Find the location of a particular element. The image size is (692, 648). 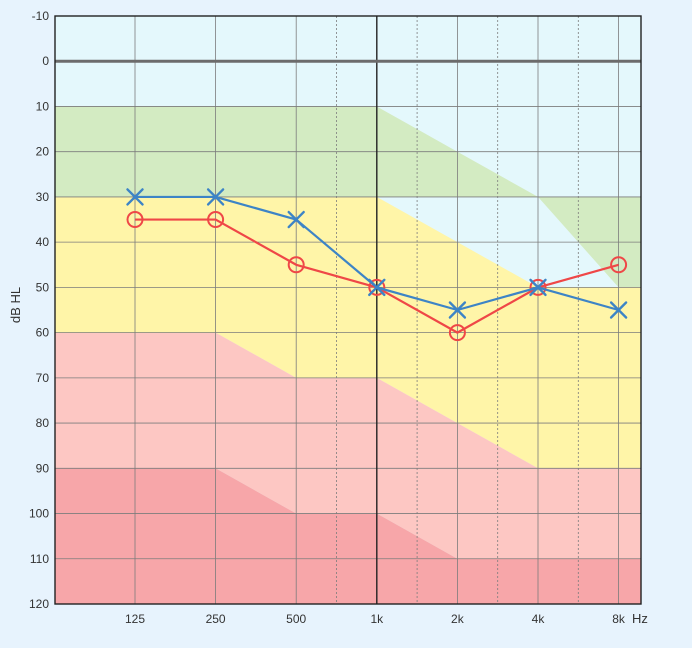

y-tick-label: 110 is located at coordinates (39, 559).